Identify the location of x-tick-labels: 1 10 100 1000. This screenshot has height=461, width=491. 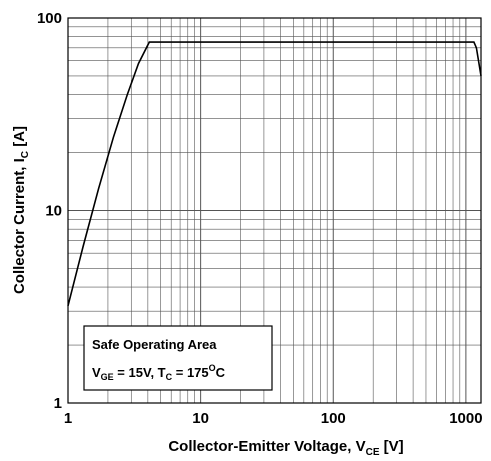
(273, 418).